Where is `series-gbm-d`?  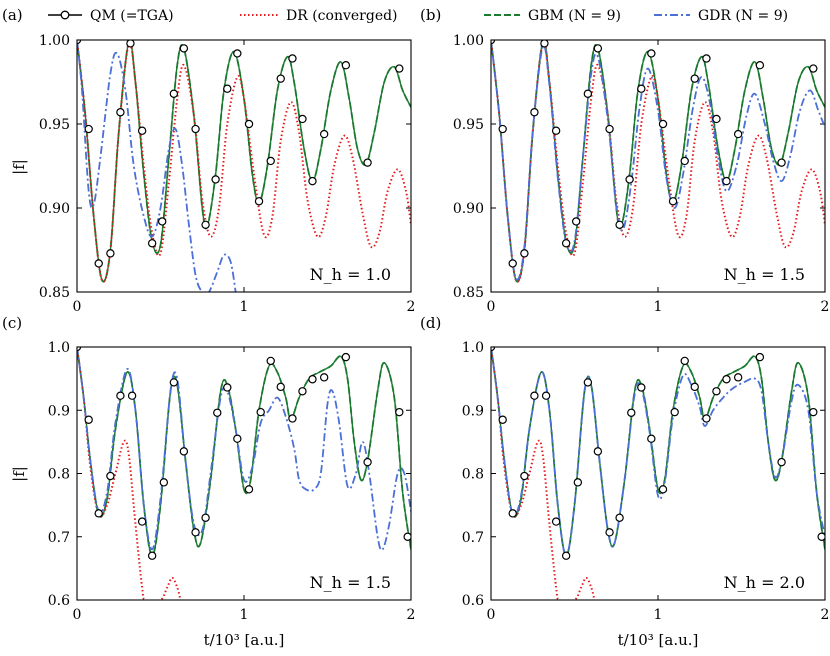
series-gbm-d is located at coordinates (658, 452).